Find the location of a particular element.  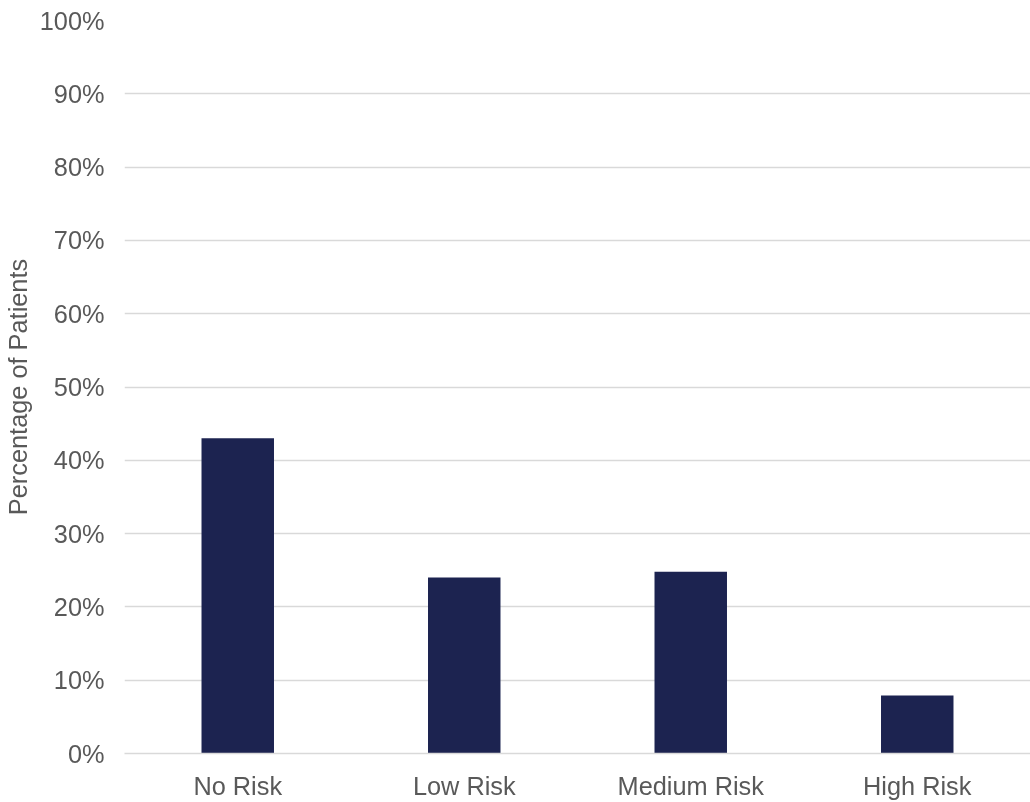

x-tick-label: Medium Risk is located at coordinates (691, 785).